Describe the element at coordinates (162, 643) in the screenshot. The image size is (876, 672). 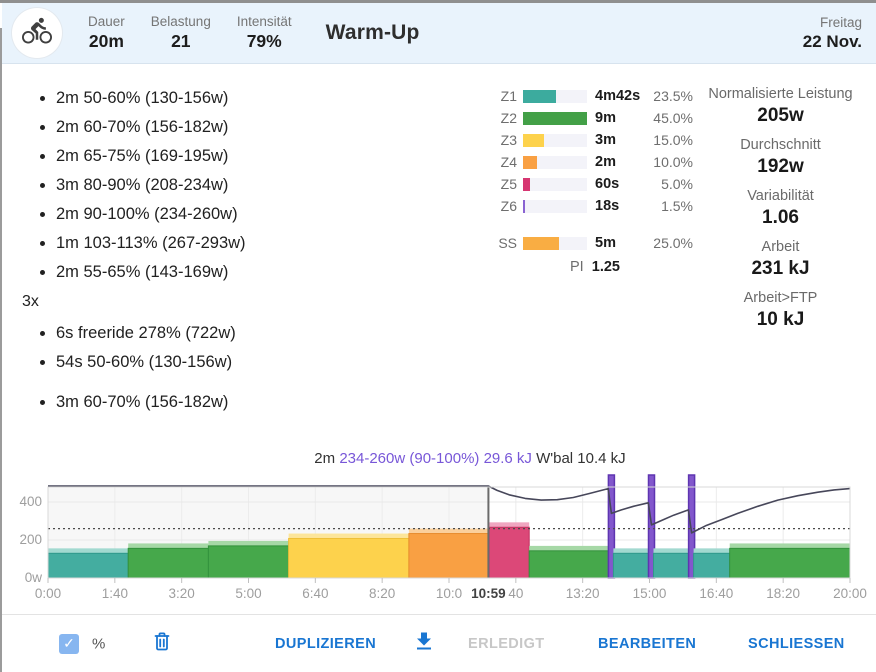
I see `delete-icon` at that location.